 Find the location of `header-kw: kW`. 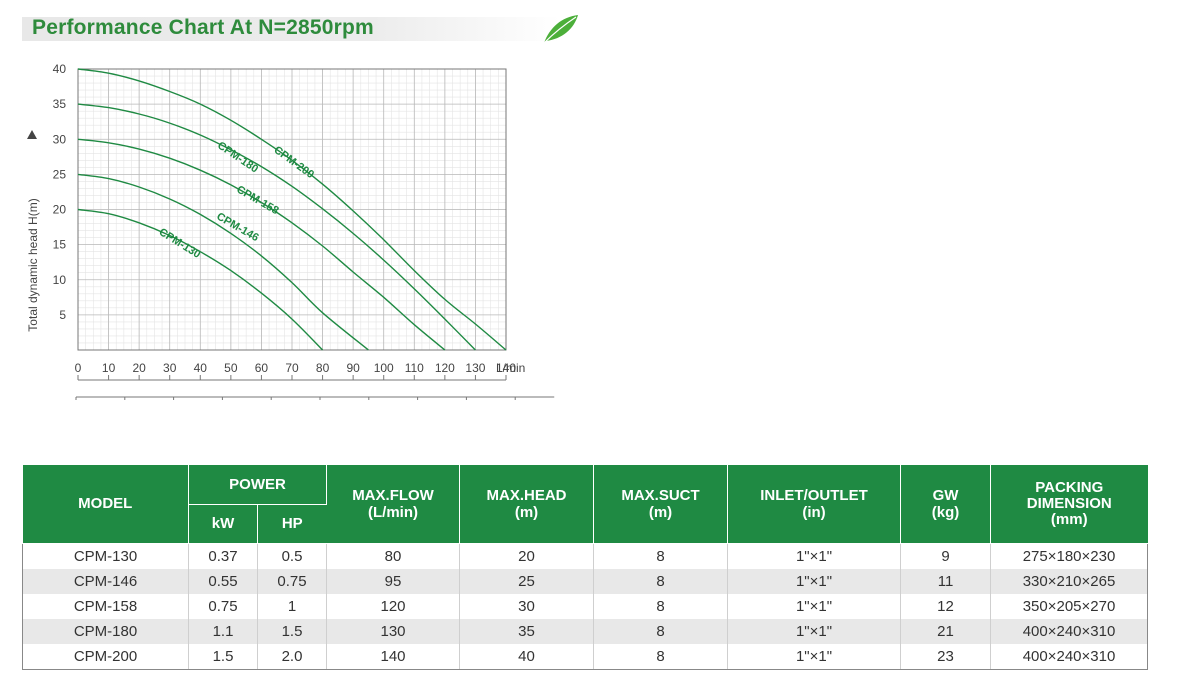

header-kw: kW is located at coordinates (223, 524).